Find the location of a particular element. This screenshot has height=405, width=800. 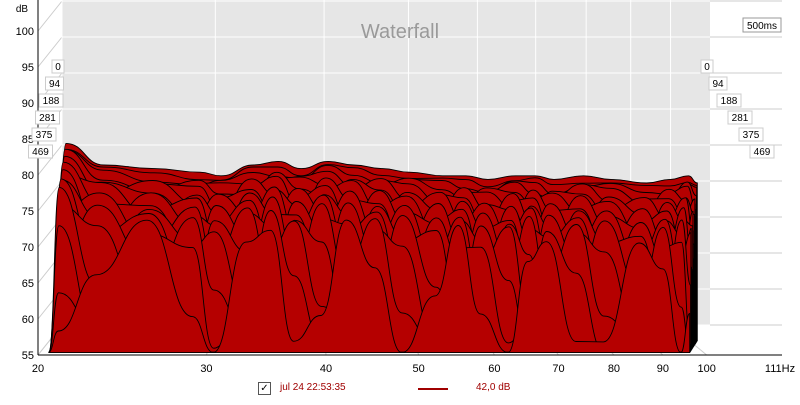

x-tick-label: 90 is located at coordinates (663, 369).